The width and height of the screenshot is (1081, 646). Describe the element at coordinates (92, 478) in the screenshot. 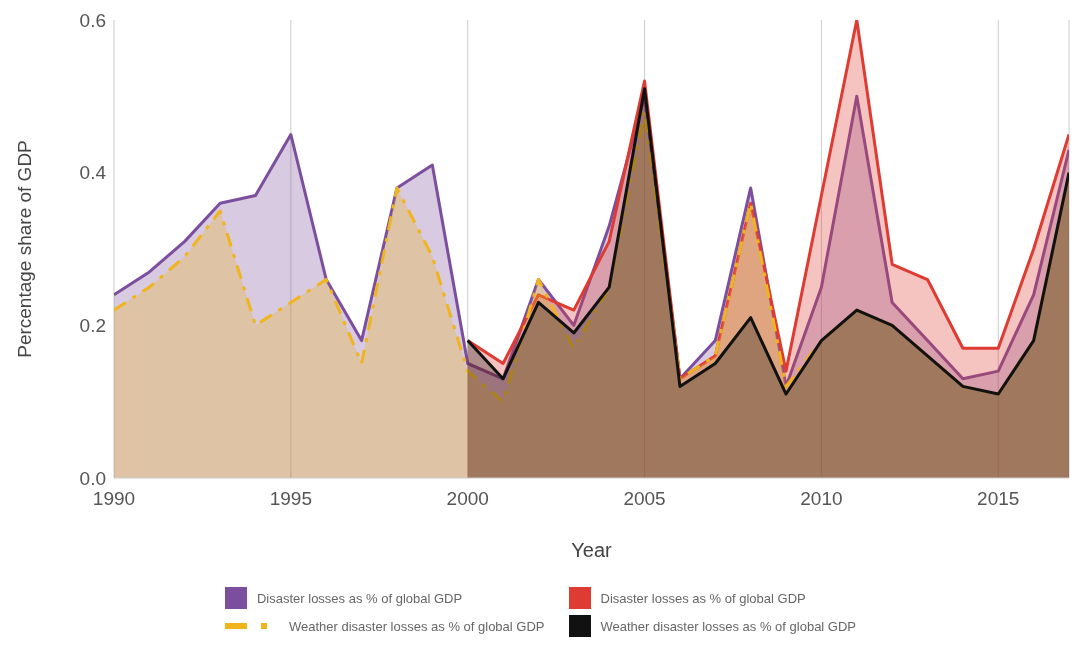

I see `y-tick-label: 0.0` at that location.